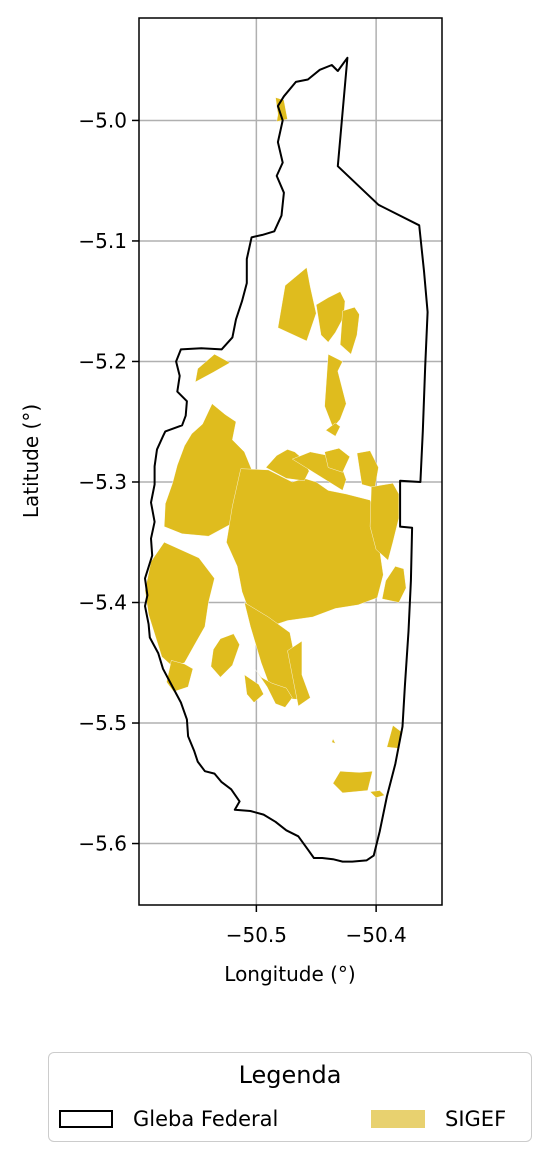 This screenshot has height=1163, width=553. I want to click on legend-label-sigef: SIGEF, so click(476, 1119).